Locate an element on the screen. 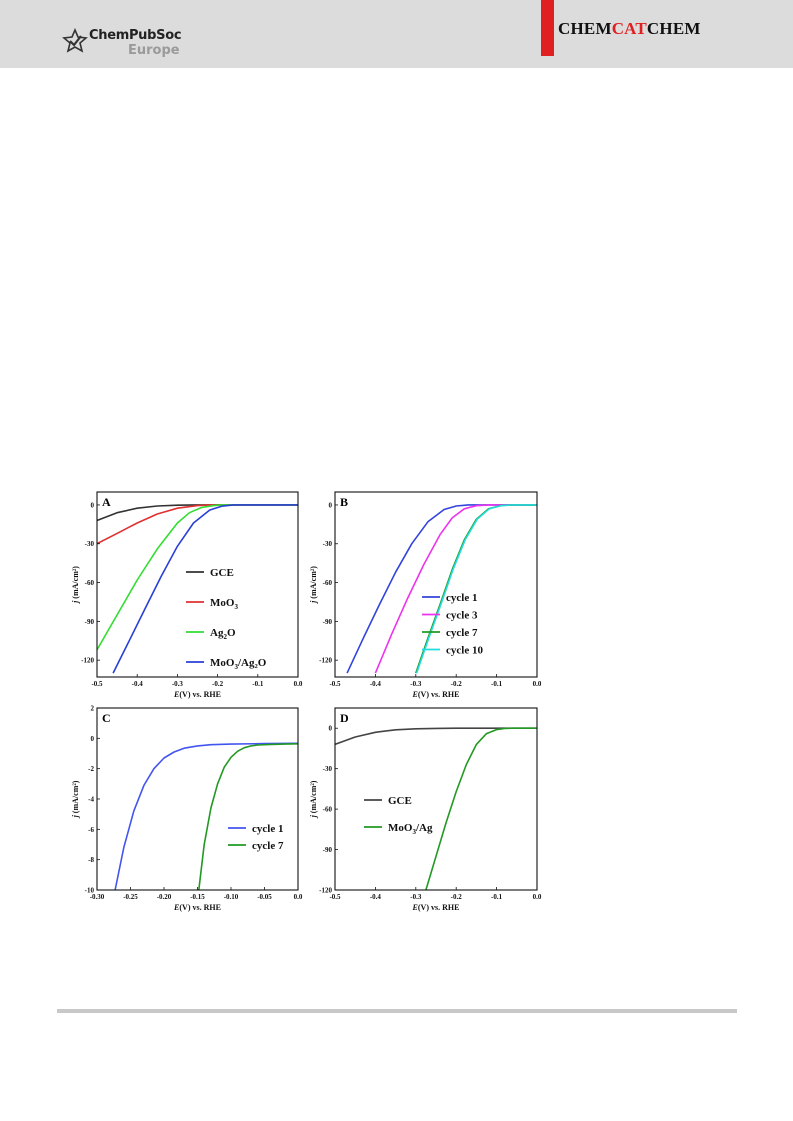 The image size is (793, 1121). chempubsoc-logo-icon is located at coordinates (75, 40).